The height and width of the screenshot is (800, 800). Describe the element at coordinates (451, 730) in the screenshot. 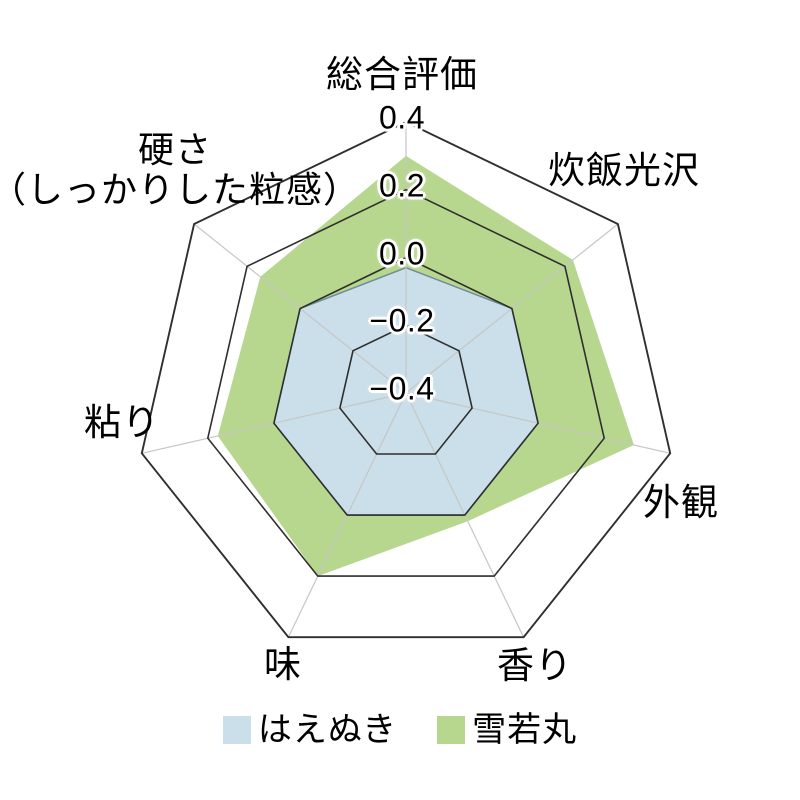

I see `legend-swatch-yukiwakamaru` at that location.